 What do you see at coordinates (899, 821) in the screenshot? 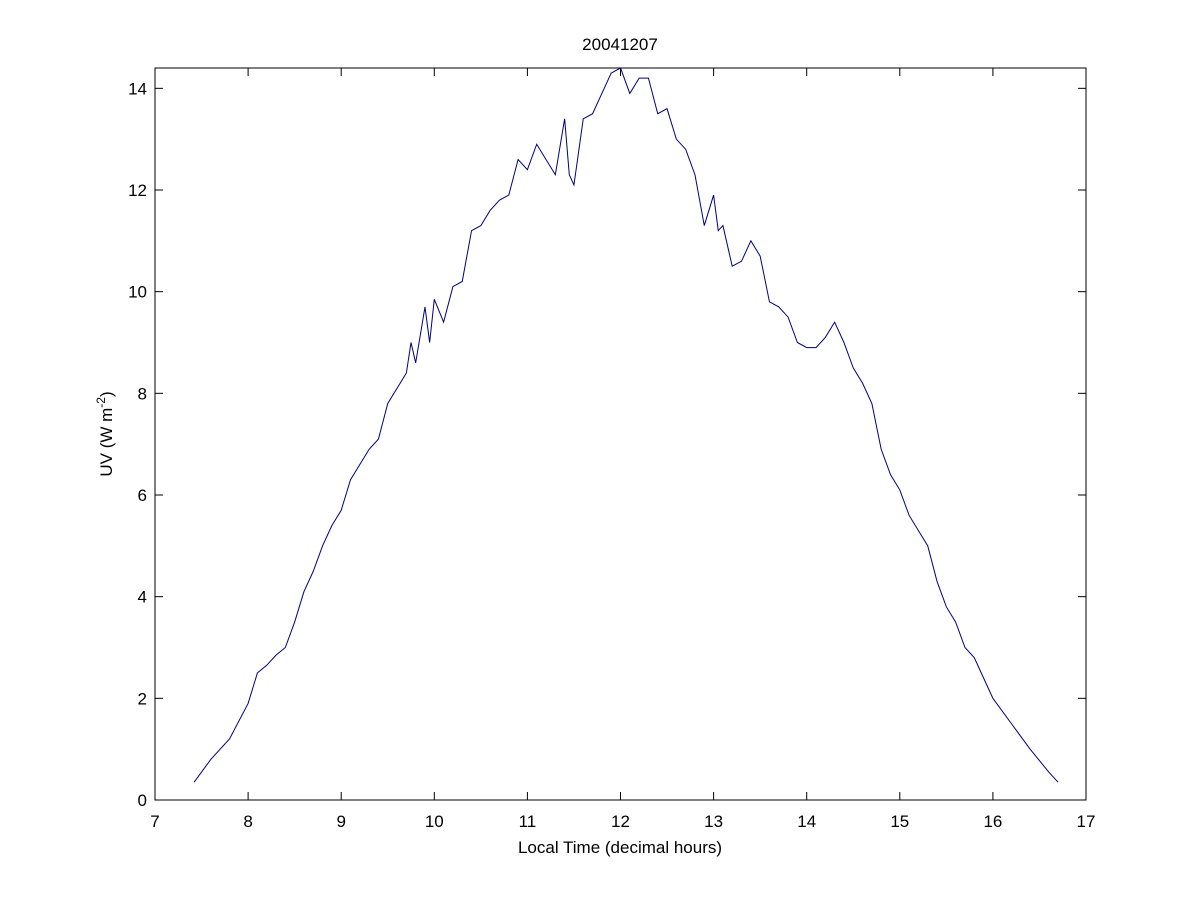
I see `x-tick-label: 15` at bounding box center [899, 821].